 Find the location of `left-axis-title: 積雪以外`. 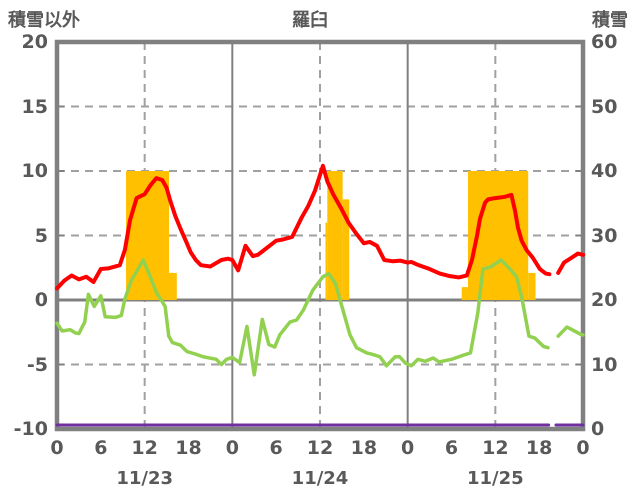

left-axis-title: 積雪以外 is located at coordinates (44, 20).